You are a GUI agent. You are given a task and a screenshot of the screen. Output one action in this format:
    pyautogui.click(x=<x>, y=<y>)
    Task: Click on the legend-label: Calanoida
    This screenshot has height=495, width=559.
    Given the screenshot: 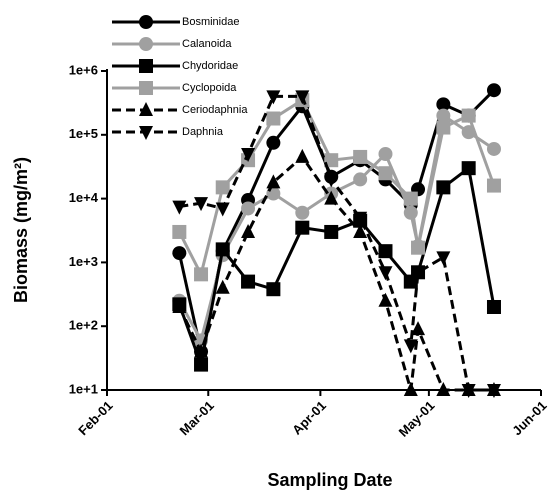 What is the action you would take?
    pyautogui.click(x=207, y=44)
    